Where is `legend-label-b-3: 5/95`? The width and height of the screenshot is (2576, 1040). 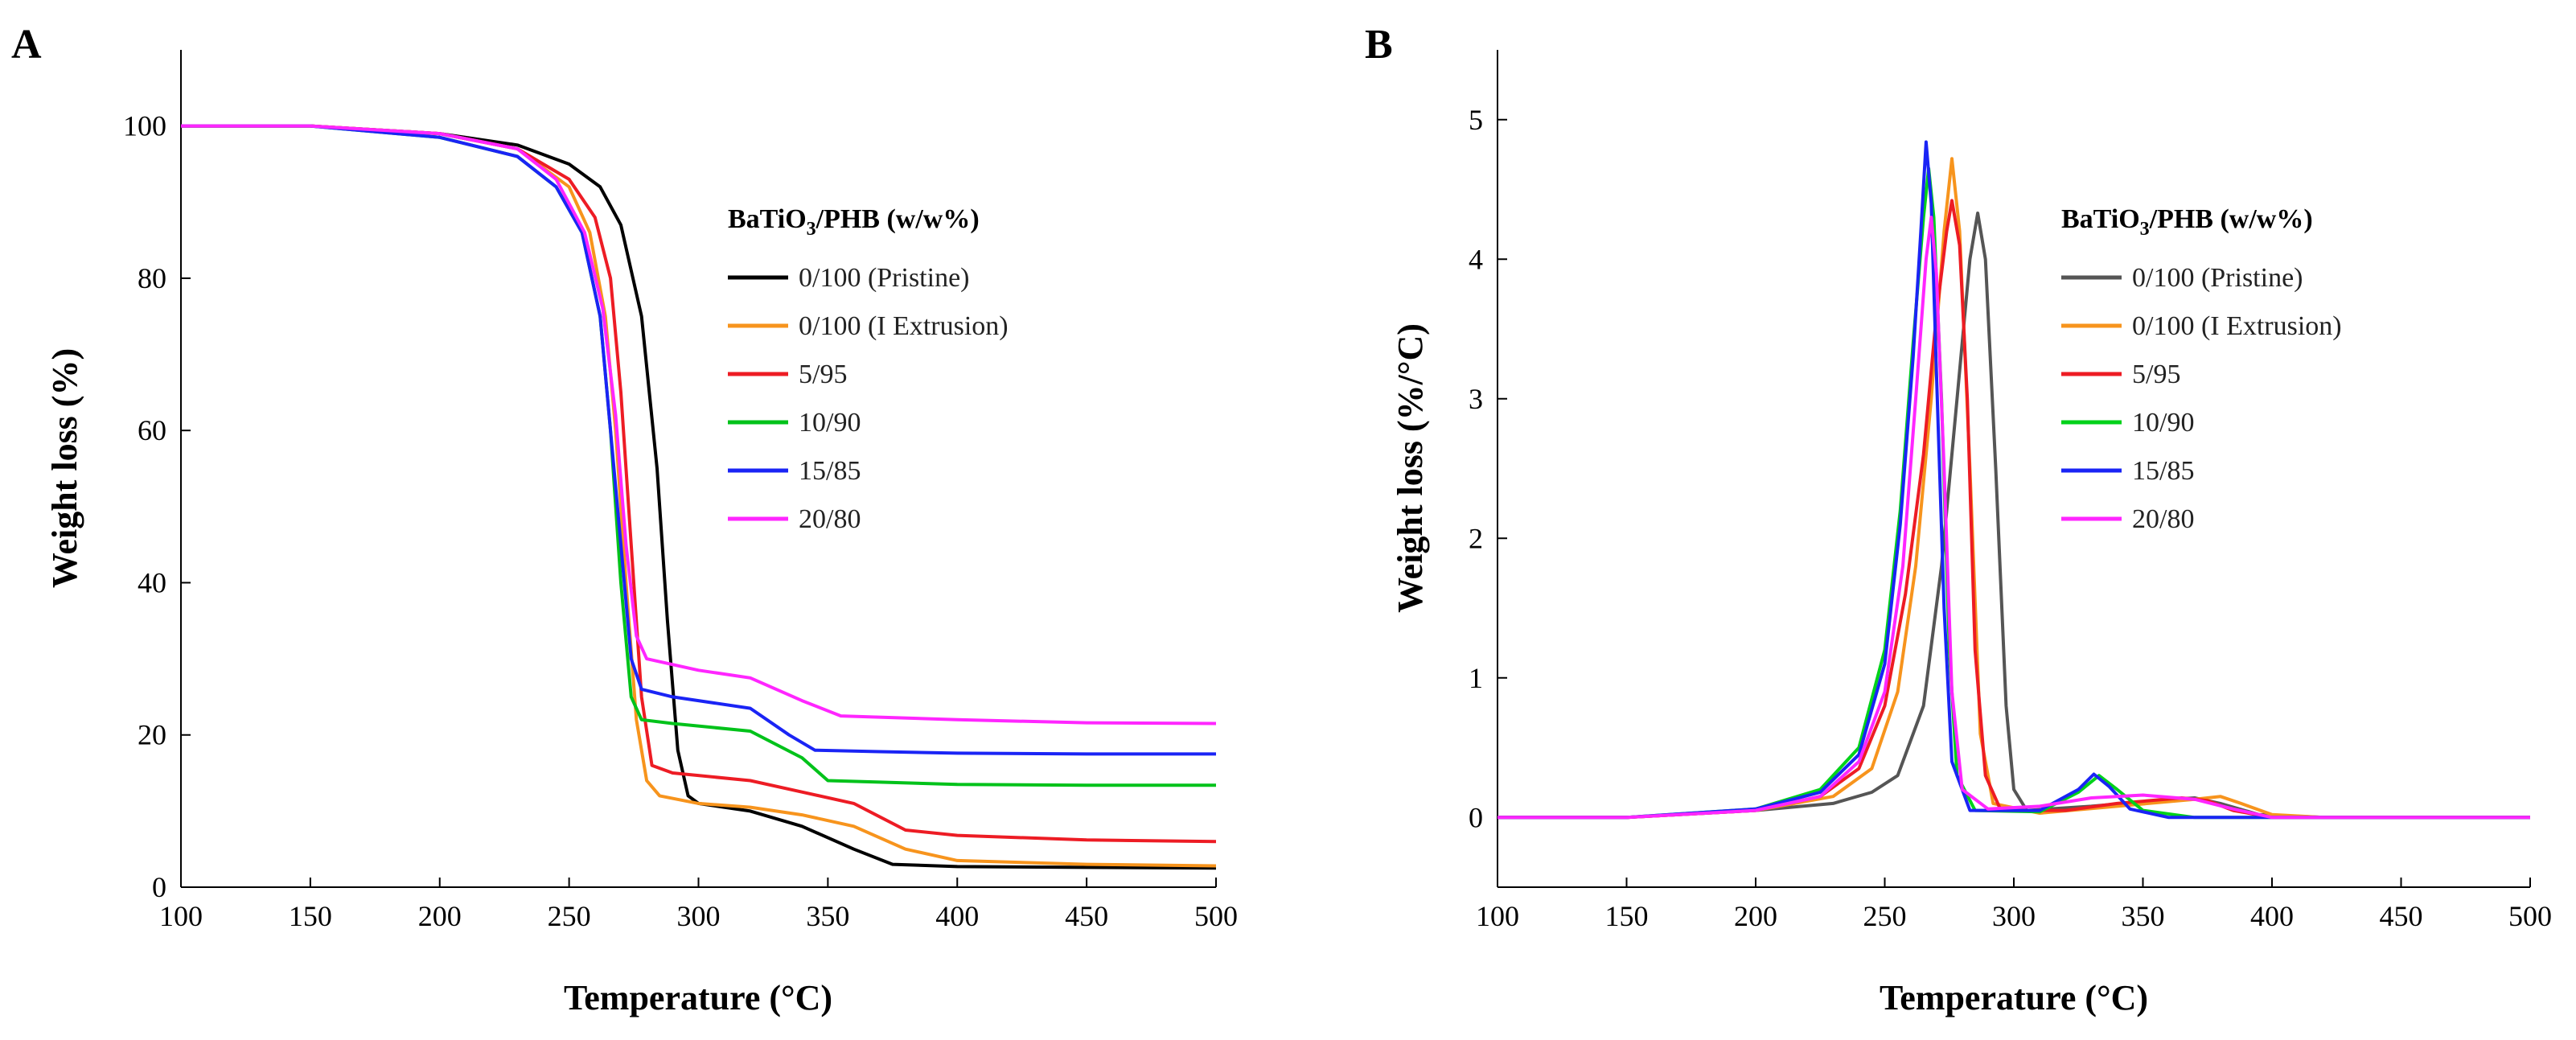 legend-label-b-3: 5/95 is located at coordinates (2156, 374).